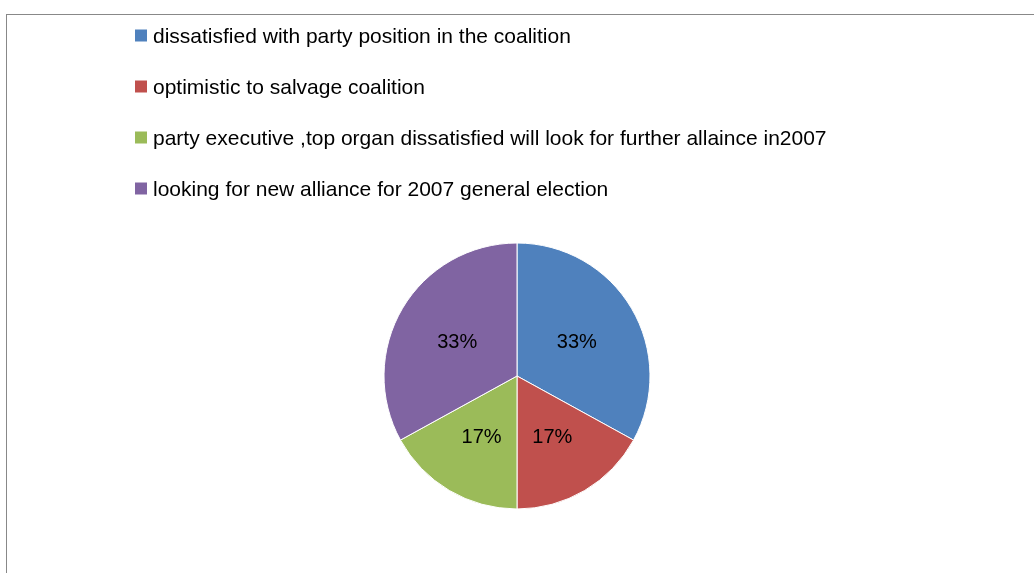  I want to click on legend-label: looking for new alliance for 2007 general election, so click(381, 188).